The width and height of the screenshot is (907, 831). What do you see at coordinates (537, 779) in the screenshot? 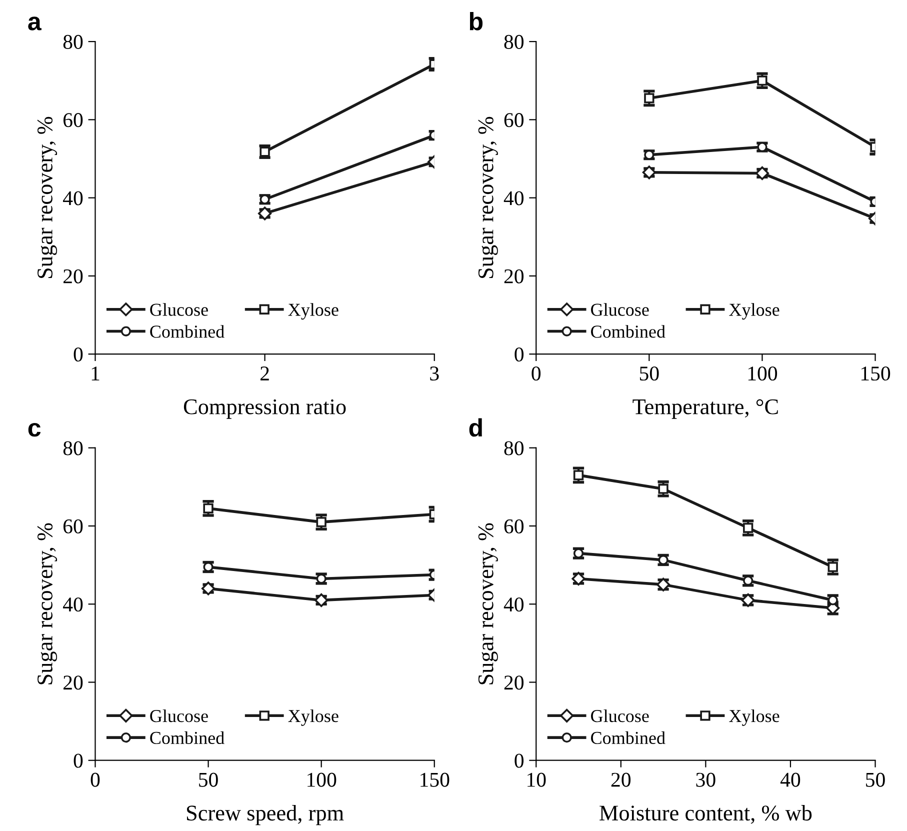
I see `x-tick-label: 10` at bounding box center [537, 779].